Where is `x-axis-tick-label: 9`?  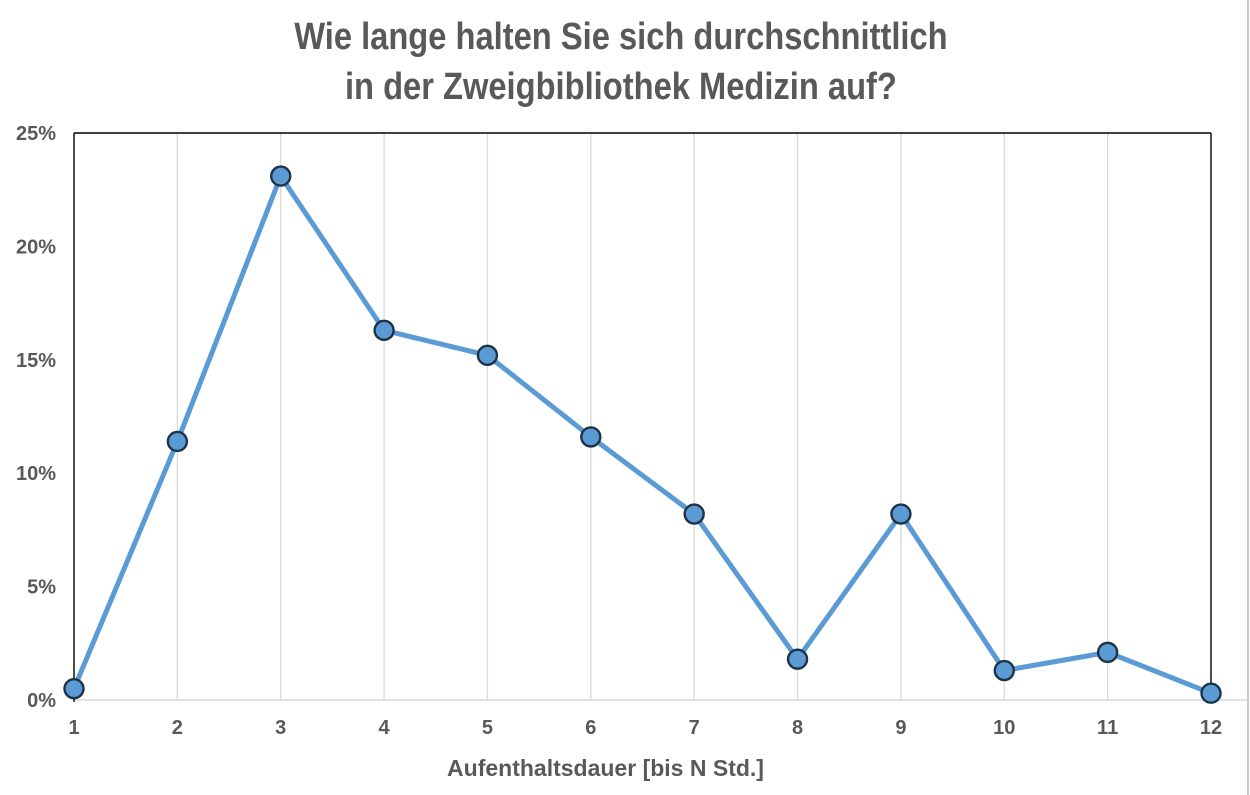 x-axis-tick-label: 9 is located at coordinates (900, 728).